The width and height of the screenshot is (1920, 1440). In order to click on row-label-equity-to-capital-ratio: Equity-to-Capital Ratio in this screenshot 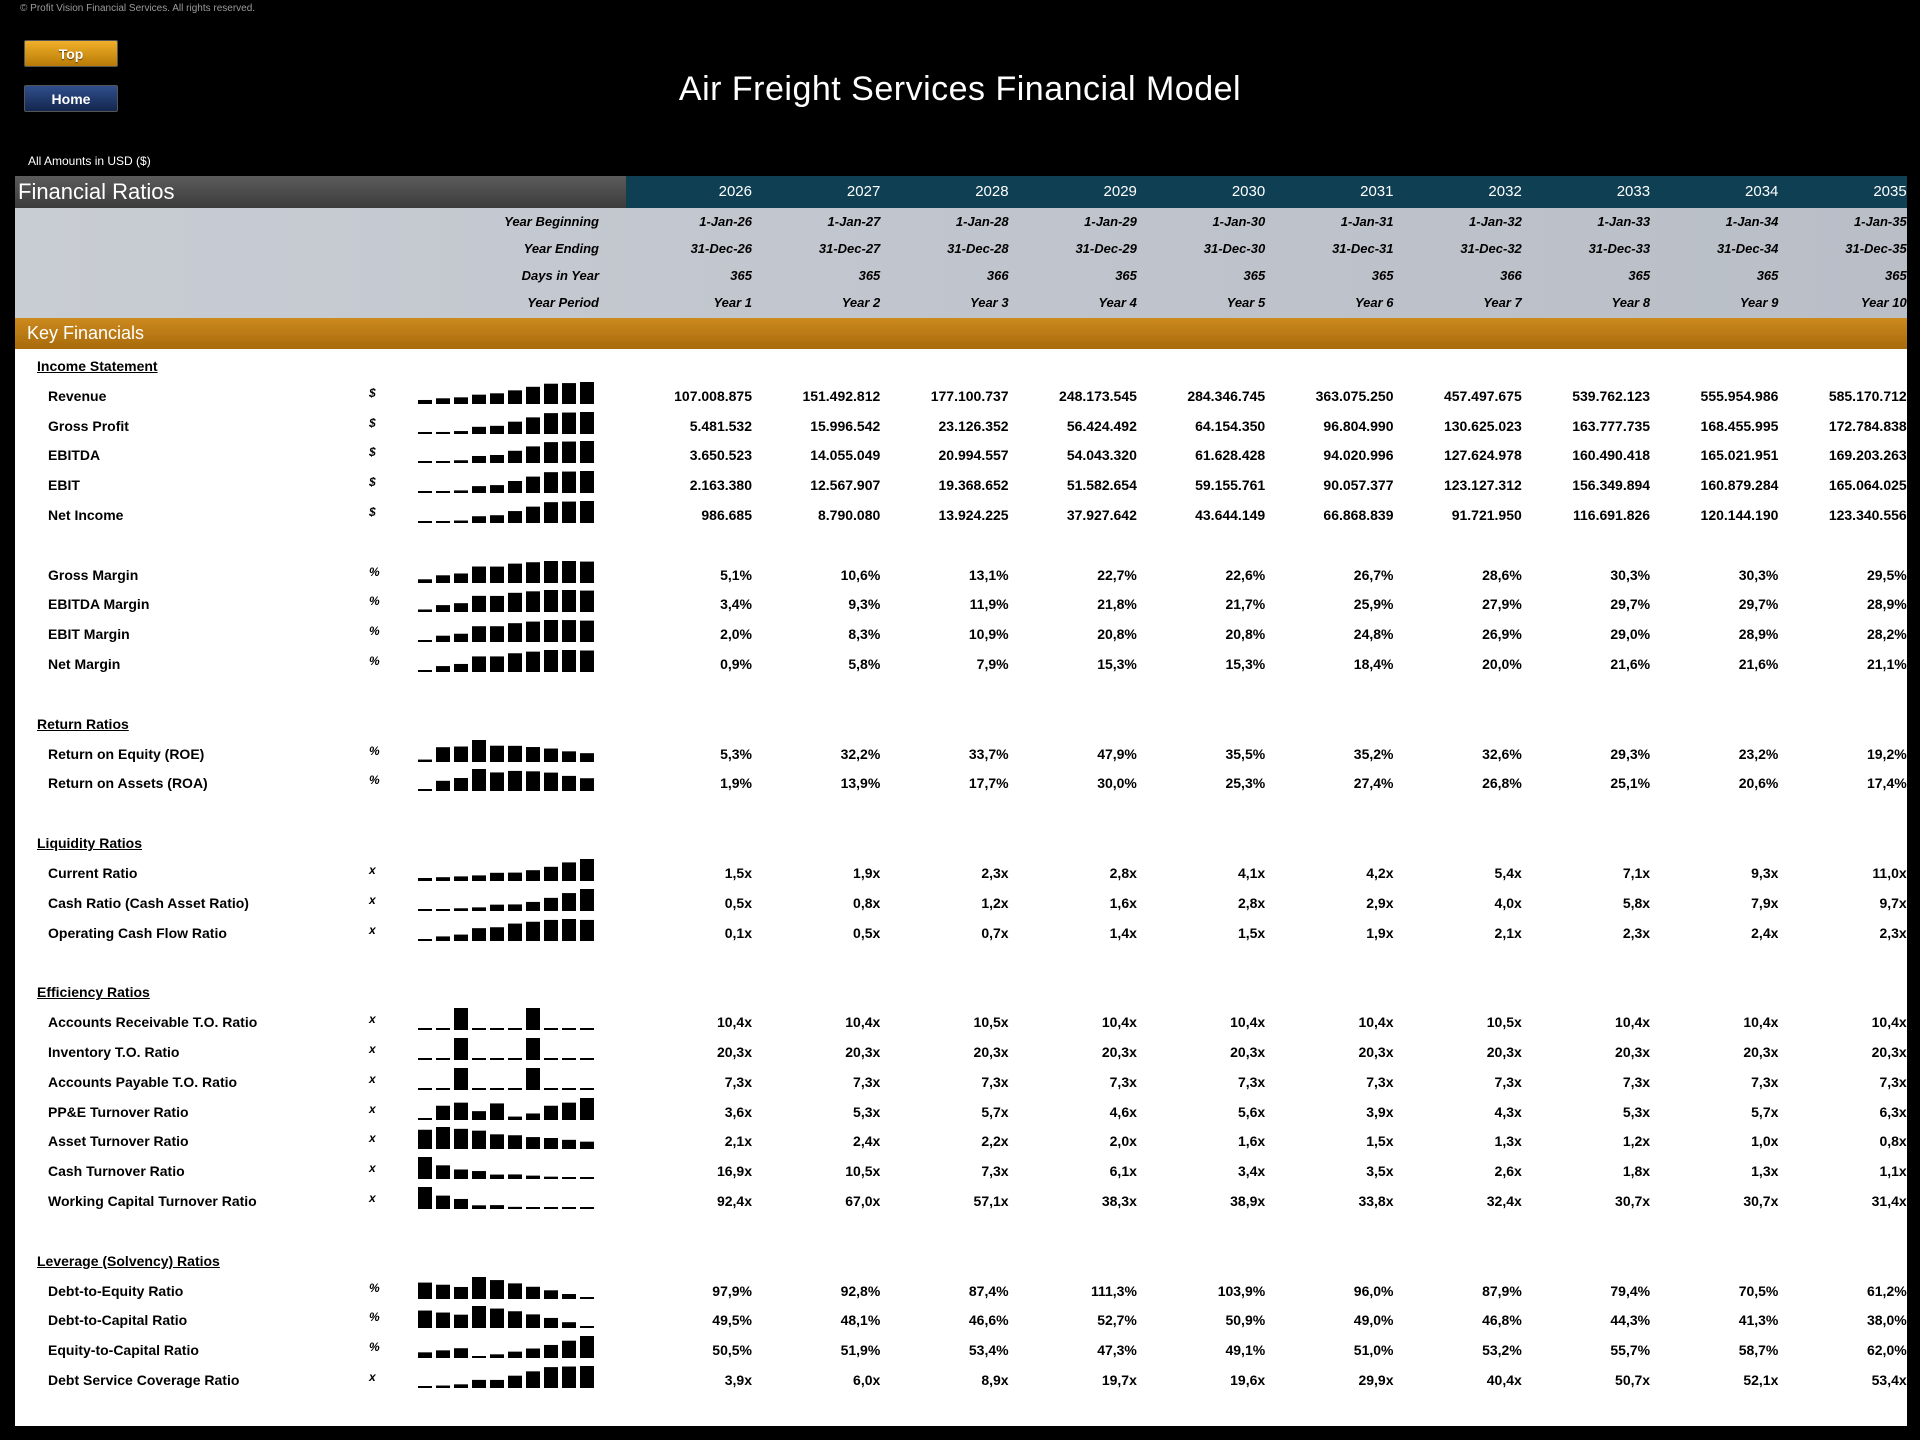, I will do `click(123, 1350)`.